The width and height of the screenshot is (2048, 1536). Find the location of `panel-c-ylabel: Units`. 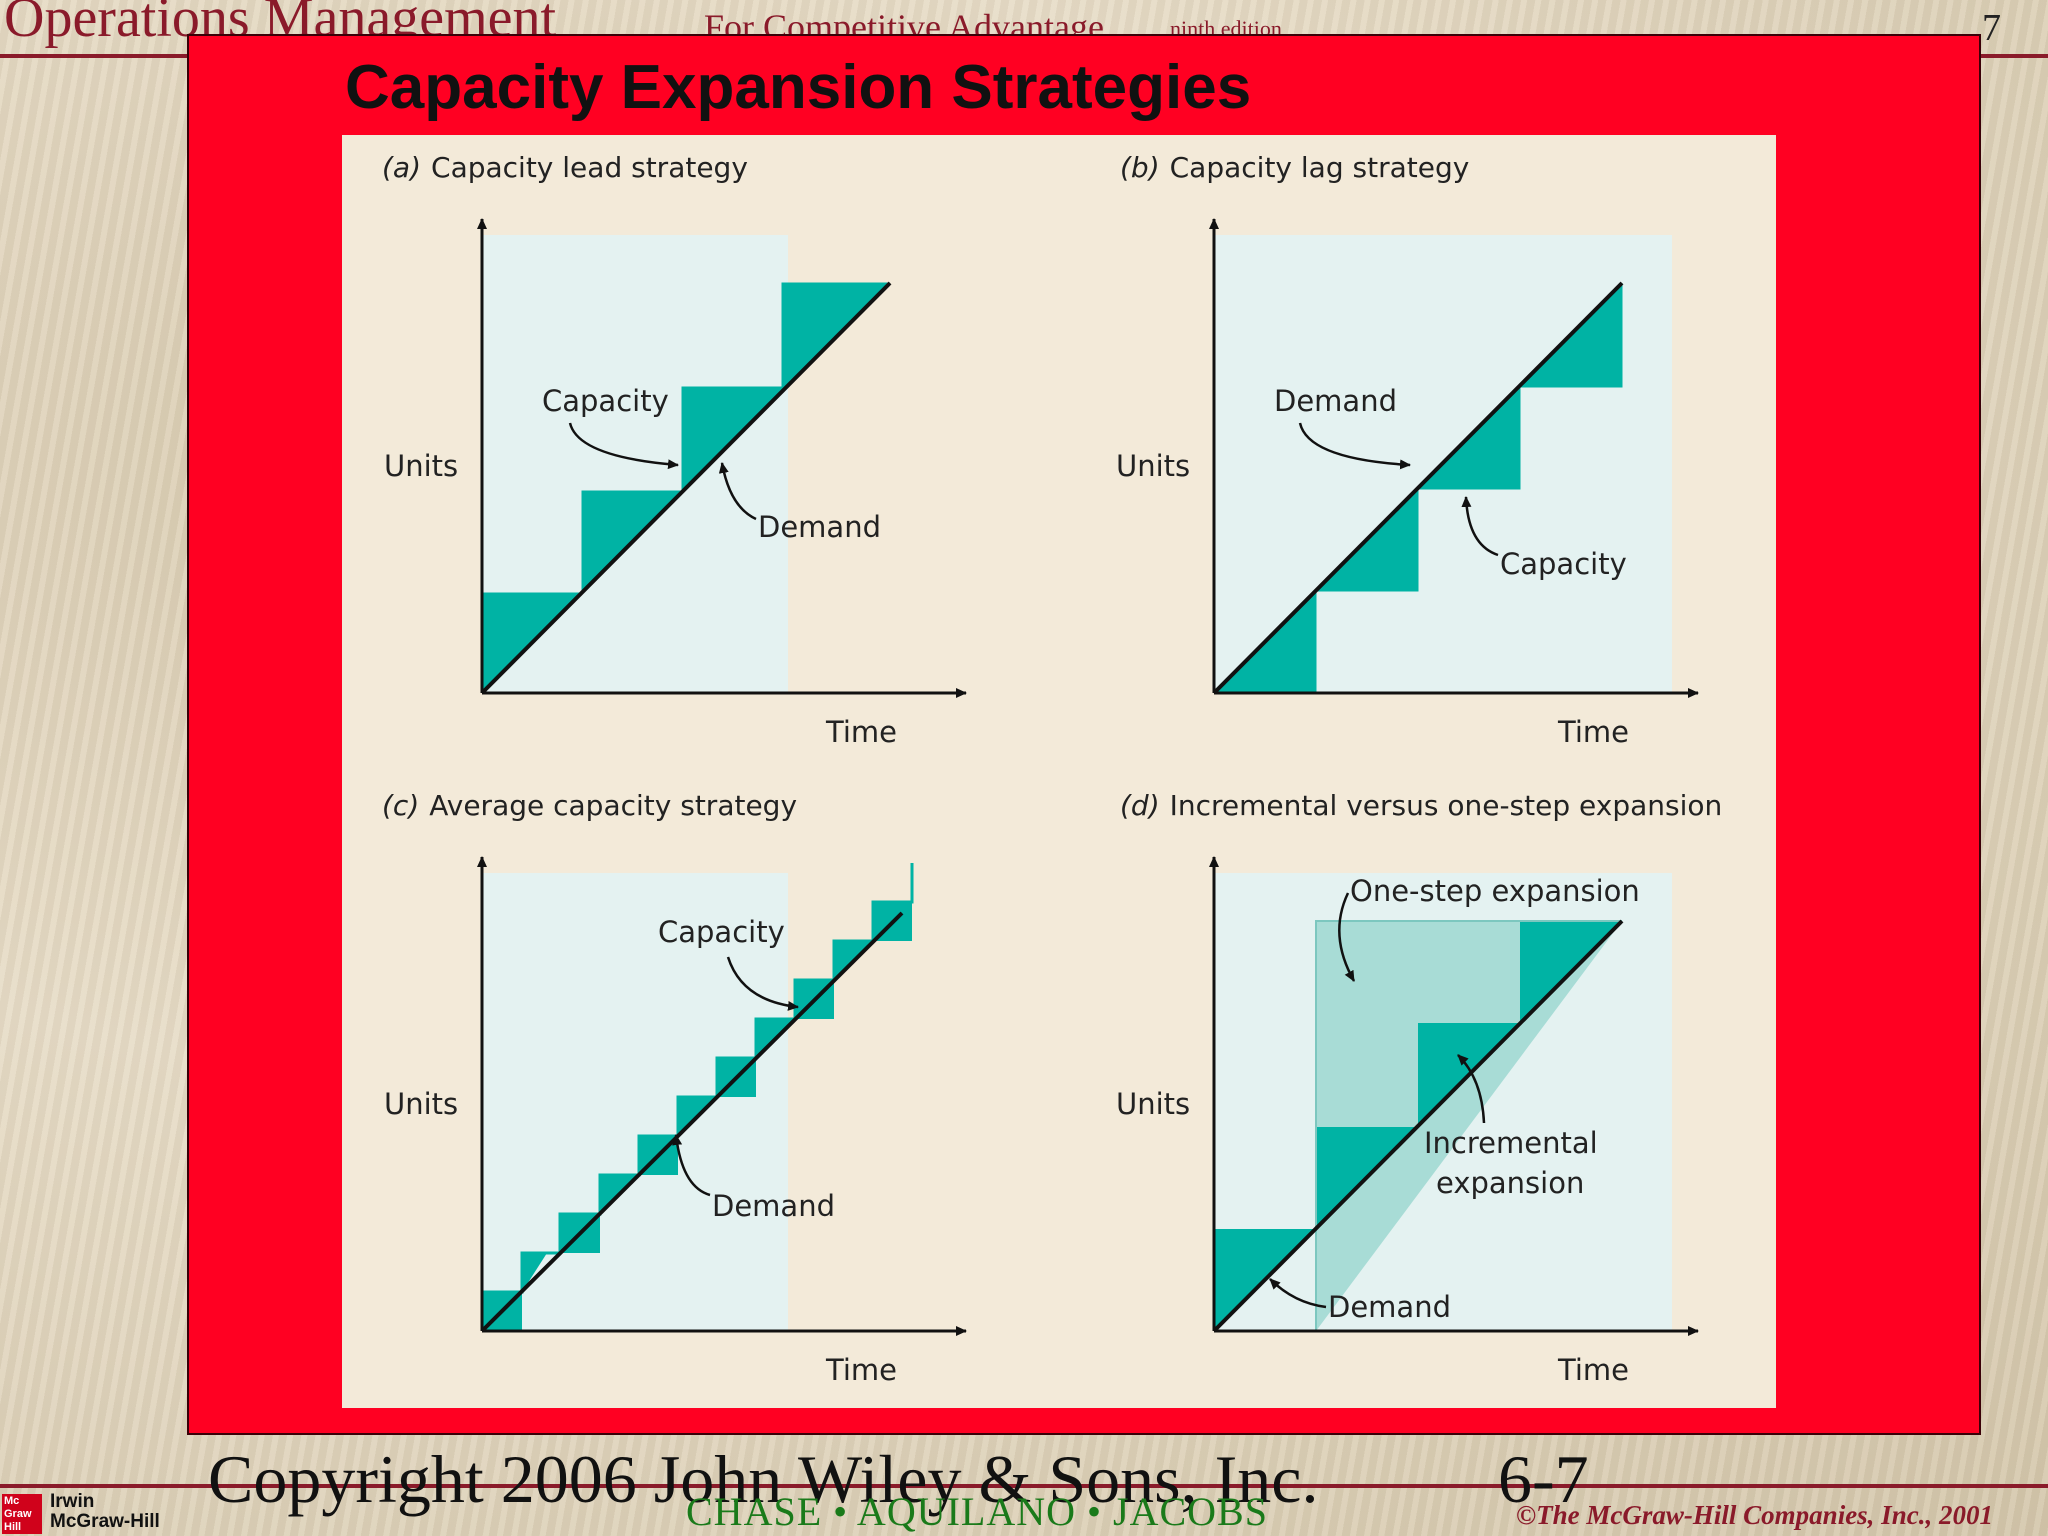

panel-c-ylabel: Units is located at coordinates (421, 1104).